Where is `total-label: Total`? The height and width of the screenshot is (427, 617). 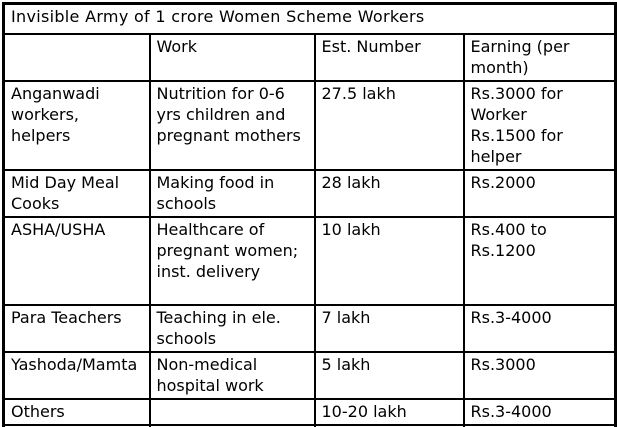
total-label: Total is located at coordinates (76, 425).